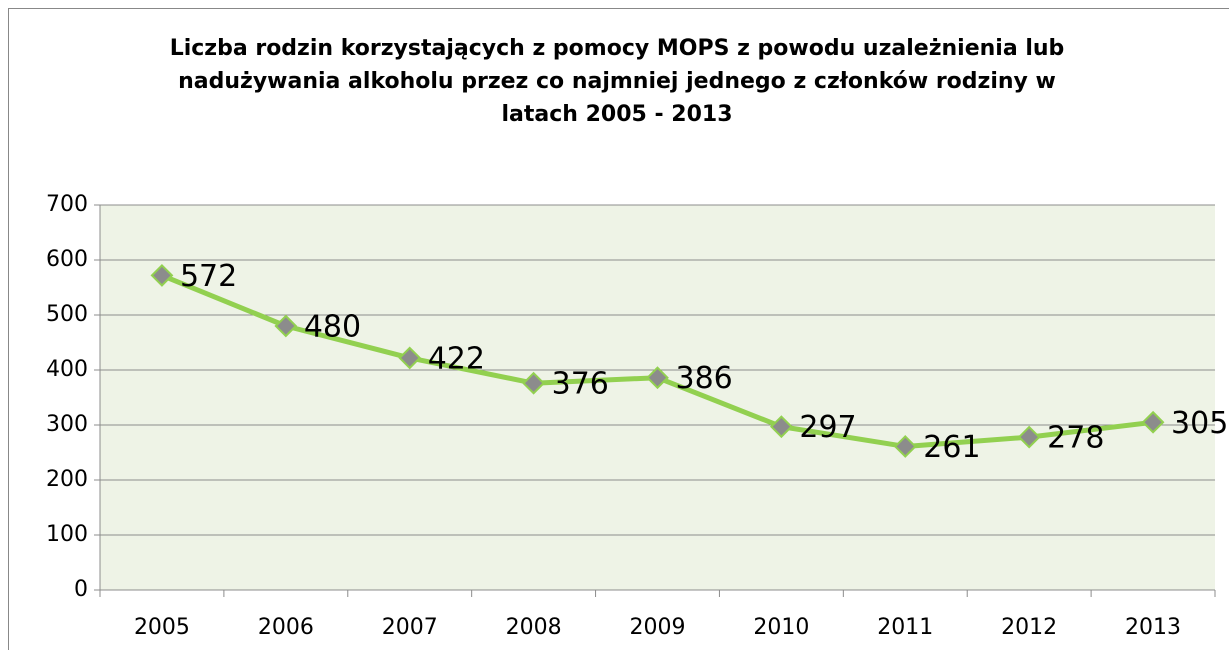 This screenshot has width=1229, height=650. I want to click on data-label: 422, so click(456, 358).